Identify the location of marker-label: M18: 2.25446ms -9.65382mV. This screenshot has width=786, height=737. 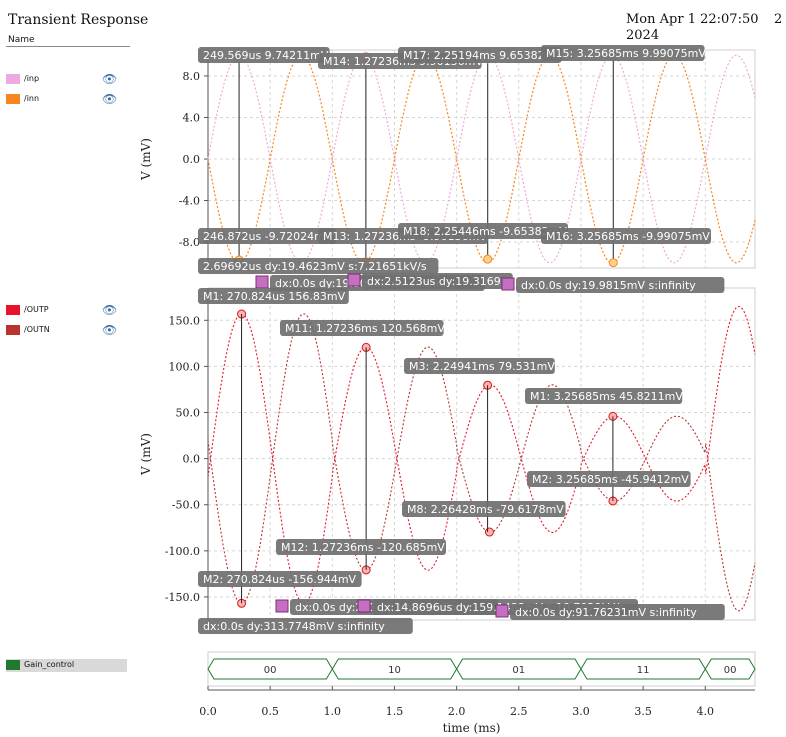
(485, 231).